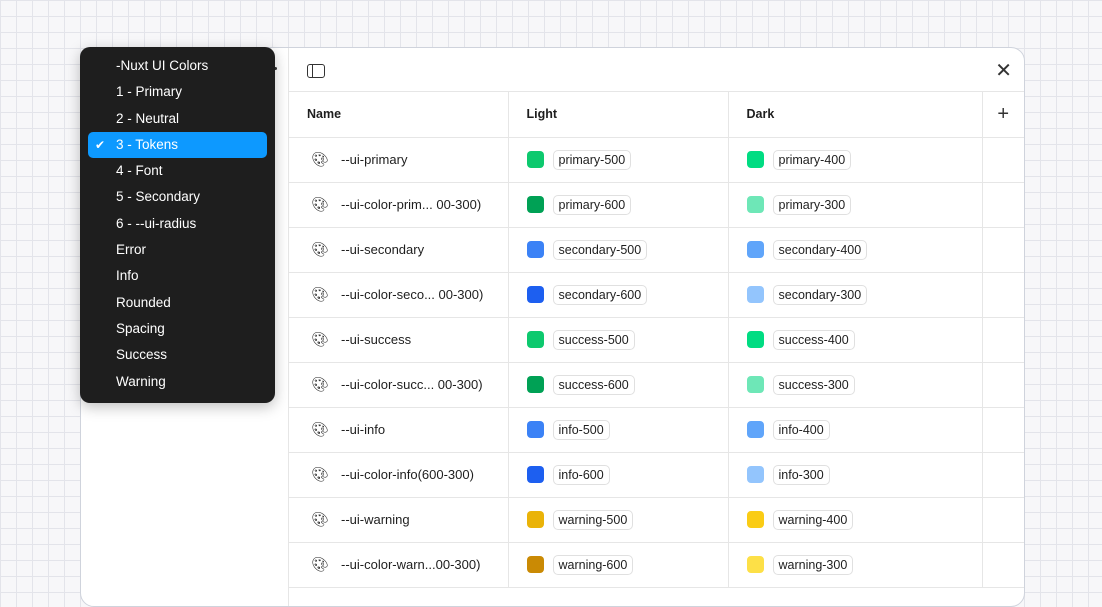 This screenshot has height=607, width=1102. Describe the element at coordinates (812, 204) in the screenshot. I see `alias-tag: primary-300` at that location.